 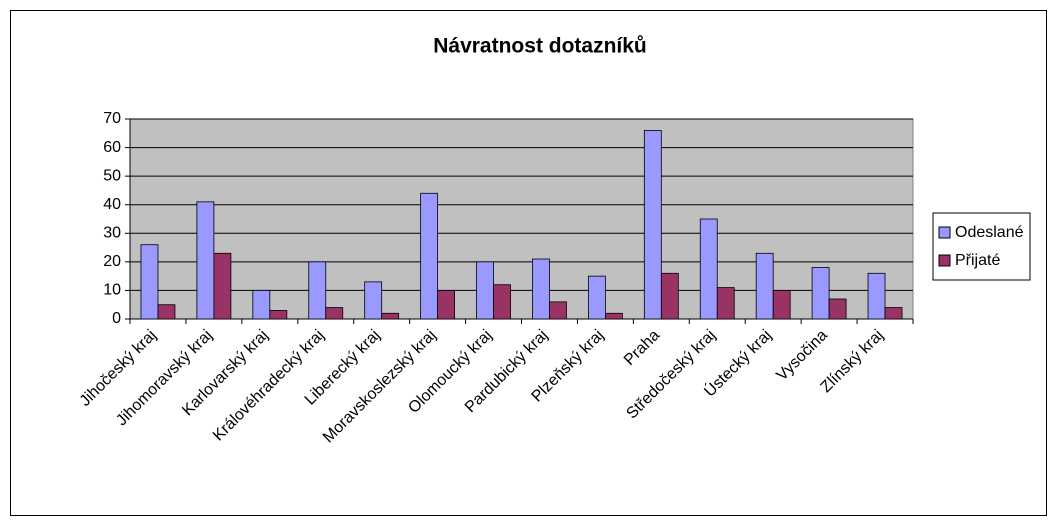 What do you see at coordinates (112, 261) in the screenshot?
I see `y-tick-label: 20` at bounding box center [112, 261].